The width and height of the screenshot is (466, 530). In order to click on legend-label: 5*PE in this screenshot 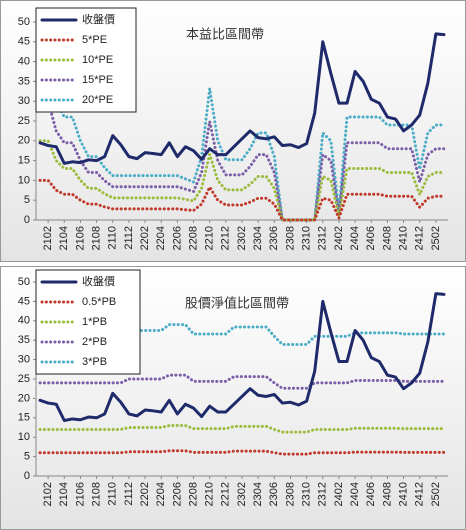, I will do `click(94, 40)`.